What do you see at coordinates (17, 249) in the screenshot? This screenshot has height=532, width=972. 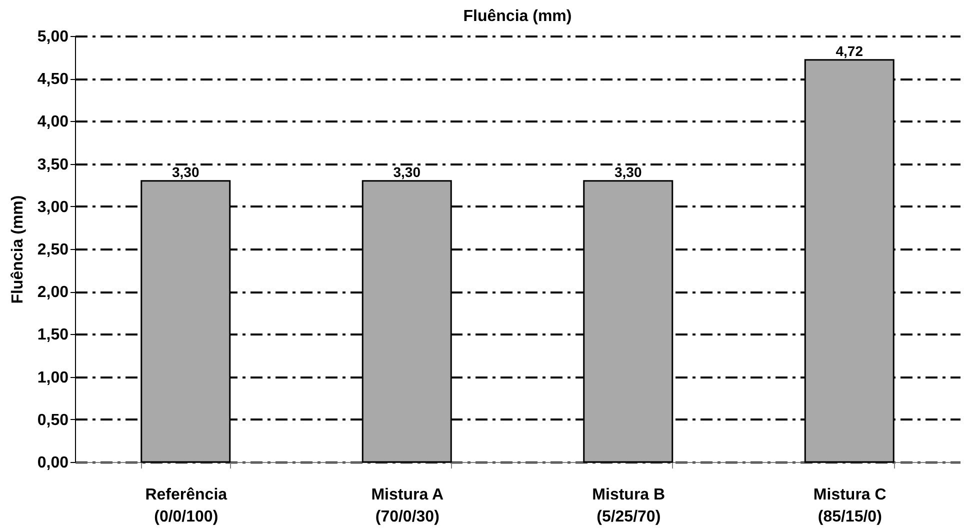 I see `y-axis-title: Fluência (mm)` at bounding box center [17, 249].